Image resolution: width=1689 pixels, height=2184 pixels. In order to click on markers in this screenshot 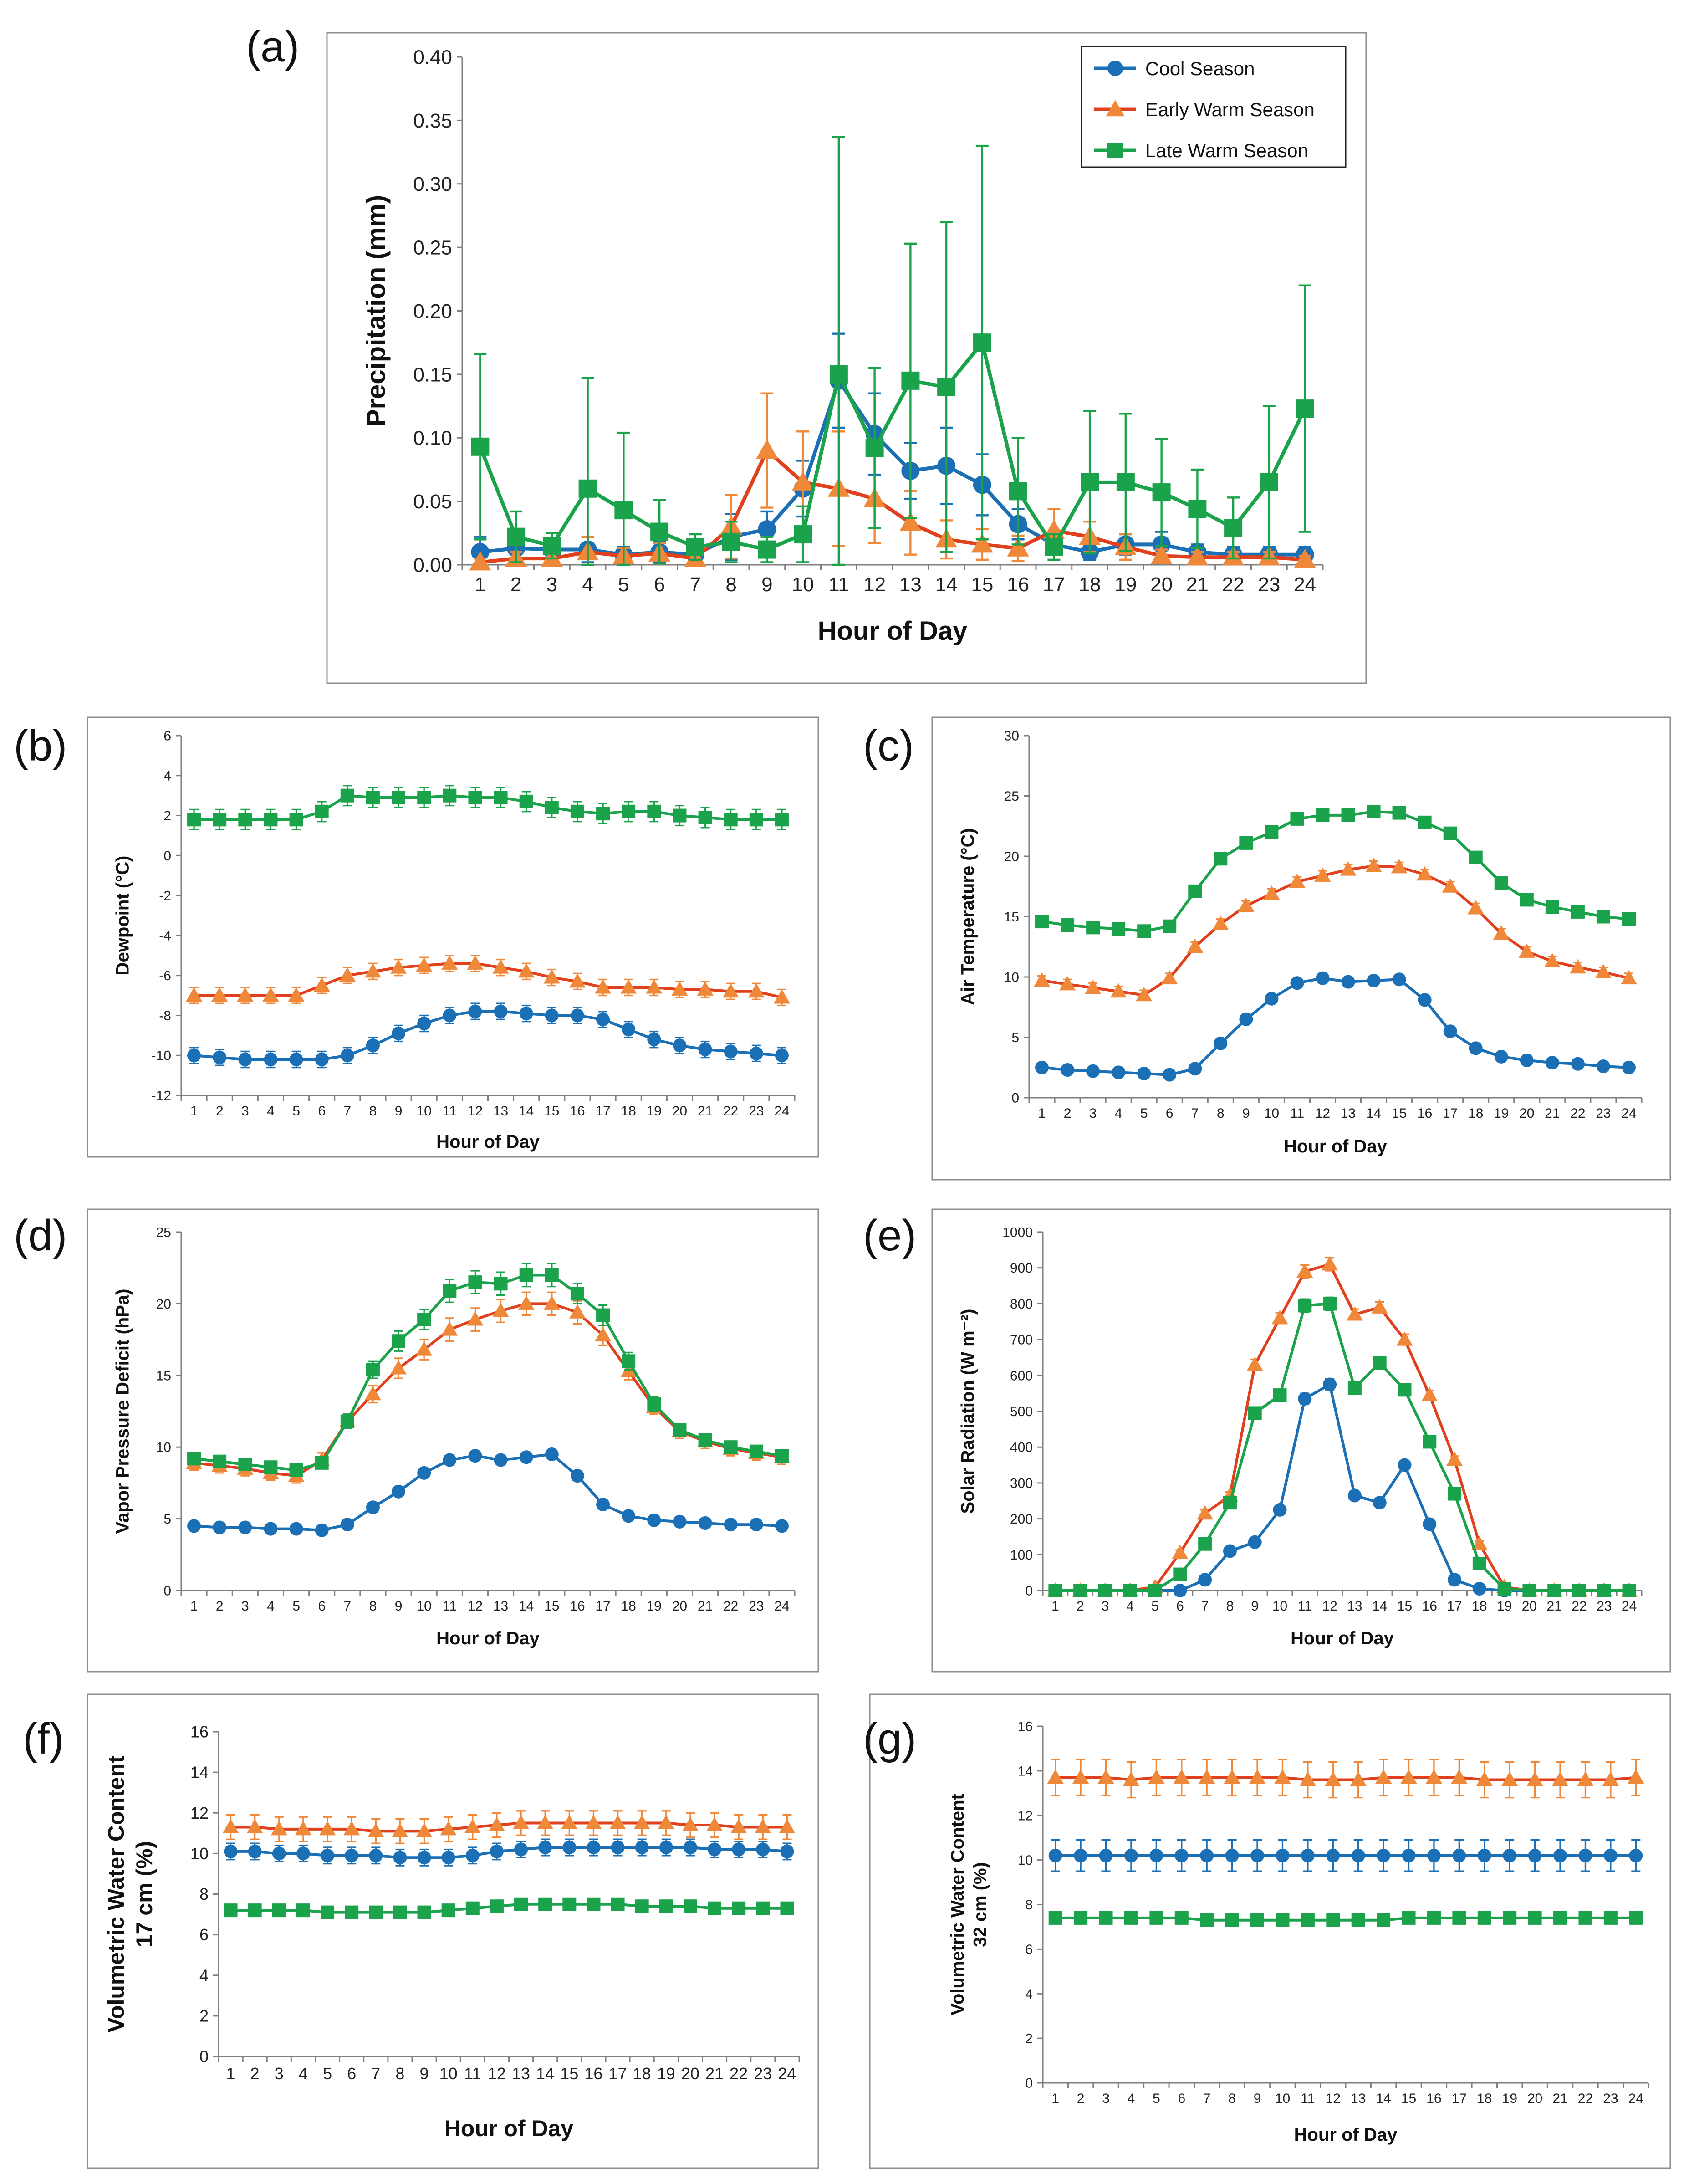, I will do `click(488, 1389)`.